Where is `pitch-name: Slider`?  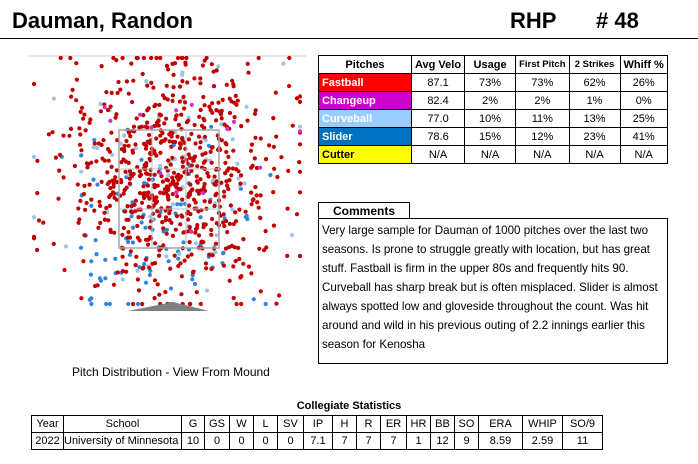 pitch-name: Slider is located at coordinates (365, 136).